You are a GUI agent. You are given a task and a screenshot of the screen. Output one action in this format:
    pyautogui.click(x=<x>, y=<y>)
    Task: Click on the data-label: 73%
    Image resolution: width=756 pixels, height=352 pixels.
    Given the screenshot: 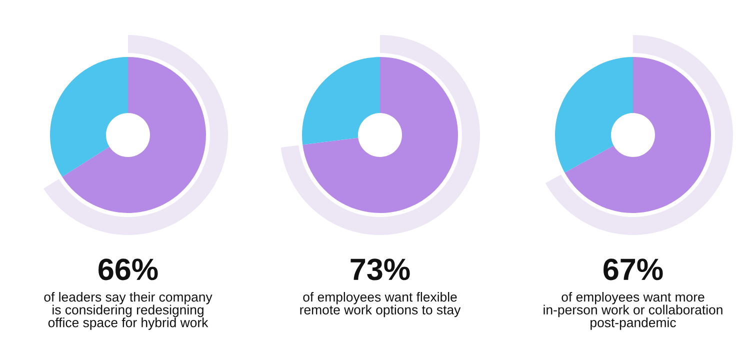 What is the action you would take?
    pyautogui.click(x=380, y=269)
    